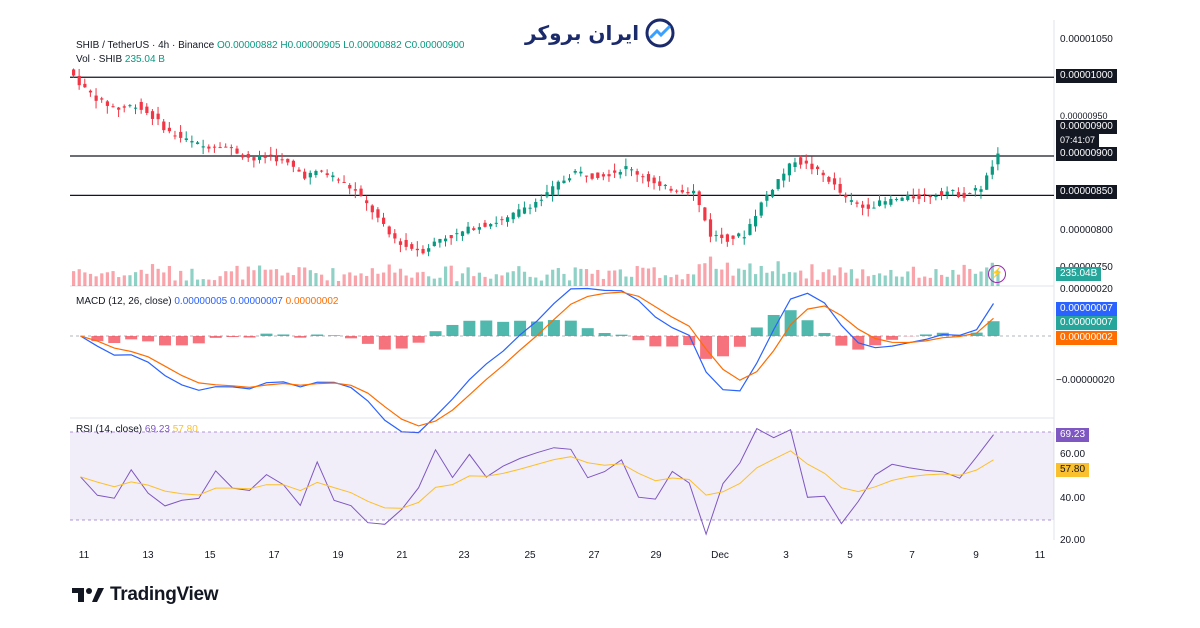 The image size is (1200, 628). Describe the element at coordinates (997, 274) in the screenshot. I see `lightning-icon: ⚡` at that location.